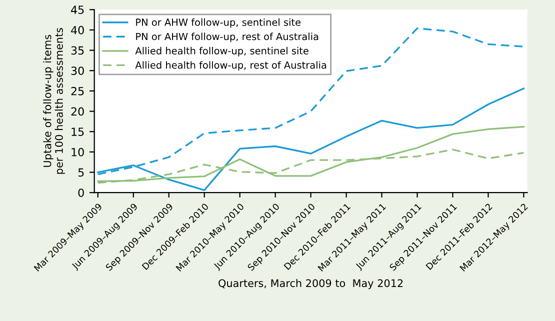  What do you see at coordinates (218, 23) in the screenshot?
I see `legend-label: PN or AHW follow-up, sentinel site` at bounding box center [218, 23].